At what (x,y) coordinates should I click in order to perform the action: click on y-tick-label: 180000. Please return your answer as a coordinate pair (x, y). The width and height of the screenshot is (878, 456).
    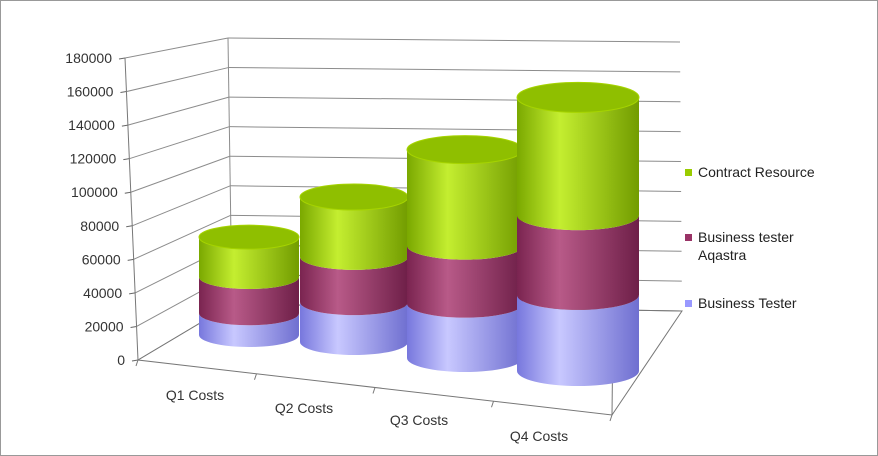
    Looking at the image, I should click on (88, 58).